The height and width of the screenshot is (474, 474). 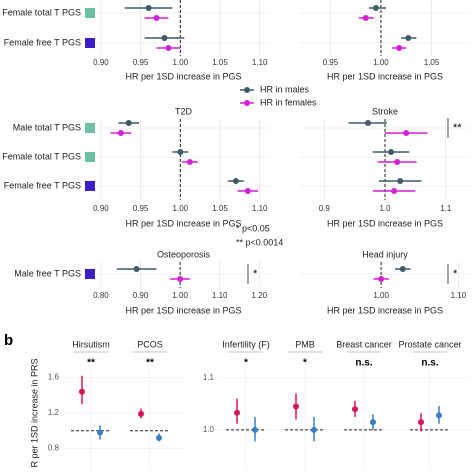 I want to click on legend-label: HR in females, so click(x=288, y=102).